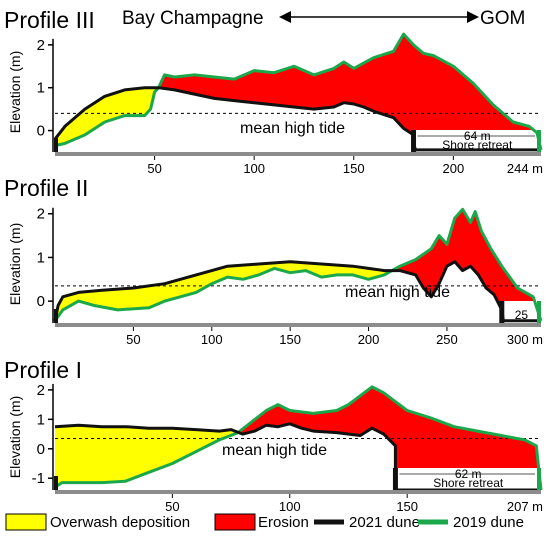 The width and height of the screenshot is (550, 537). I want to click on legend-swatch-deposition, so click(26, 522).